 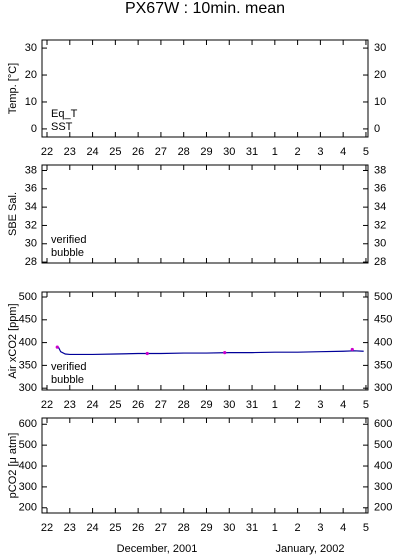 What do you see at coordinates (13, 88) in the screenshot?
I see `y-axis-label: Temp. [°C]` at bounding box center [13, 88].